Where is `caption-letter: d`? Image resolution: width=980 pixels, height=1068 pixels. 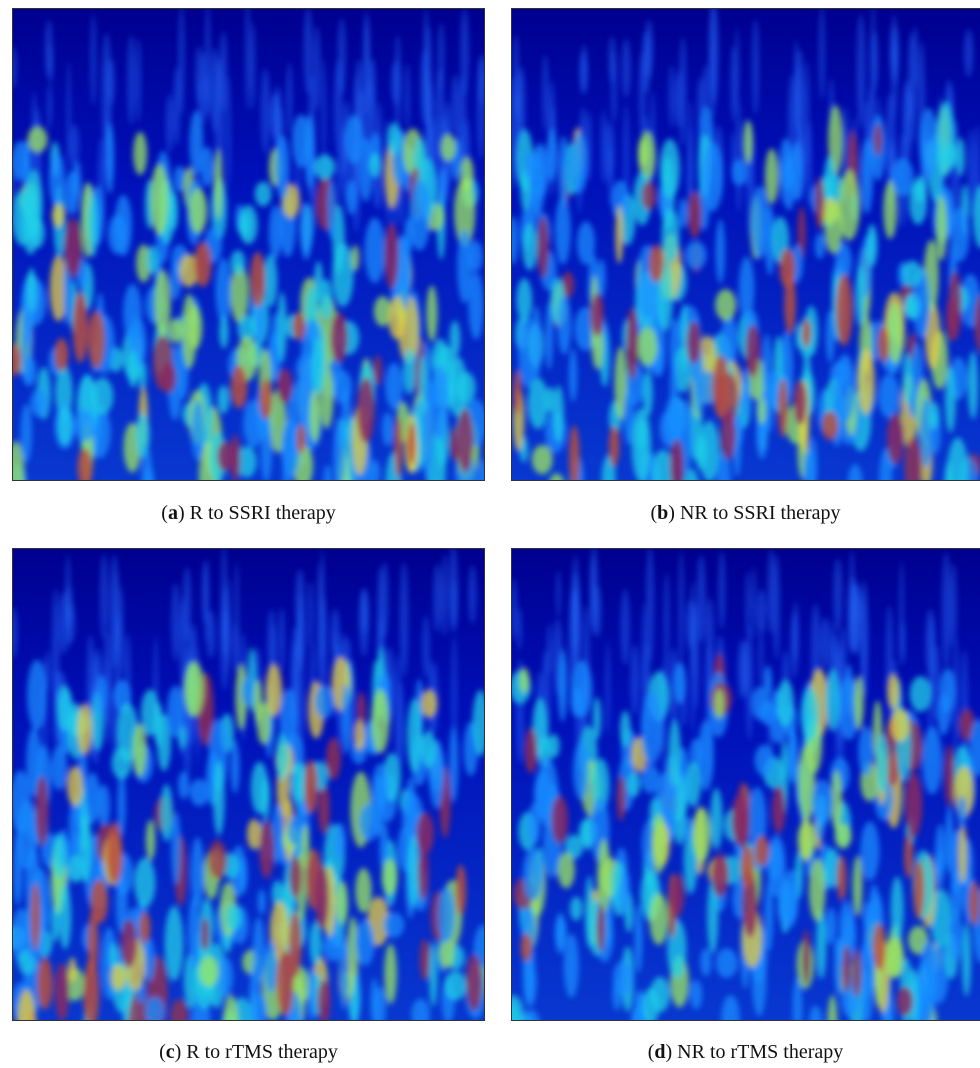 caption-letter: d is located at coordinates (660, 1052).